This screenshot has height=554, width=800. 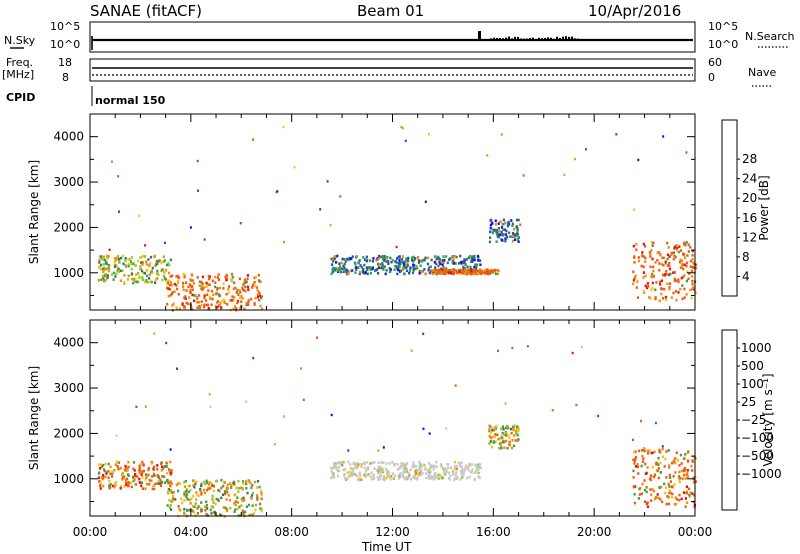 I want to click on nsky-strip: N.Sky 10^5 10^0 10^5 10^0 N.Search, so click(x=399, y=36).